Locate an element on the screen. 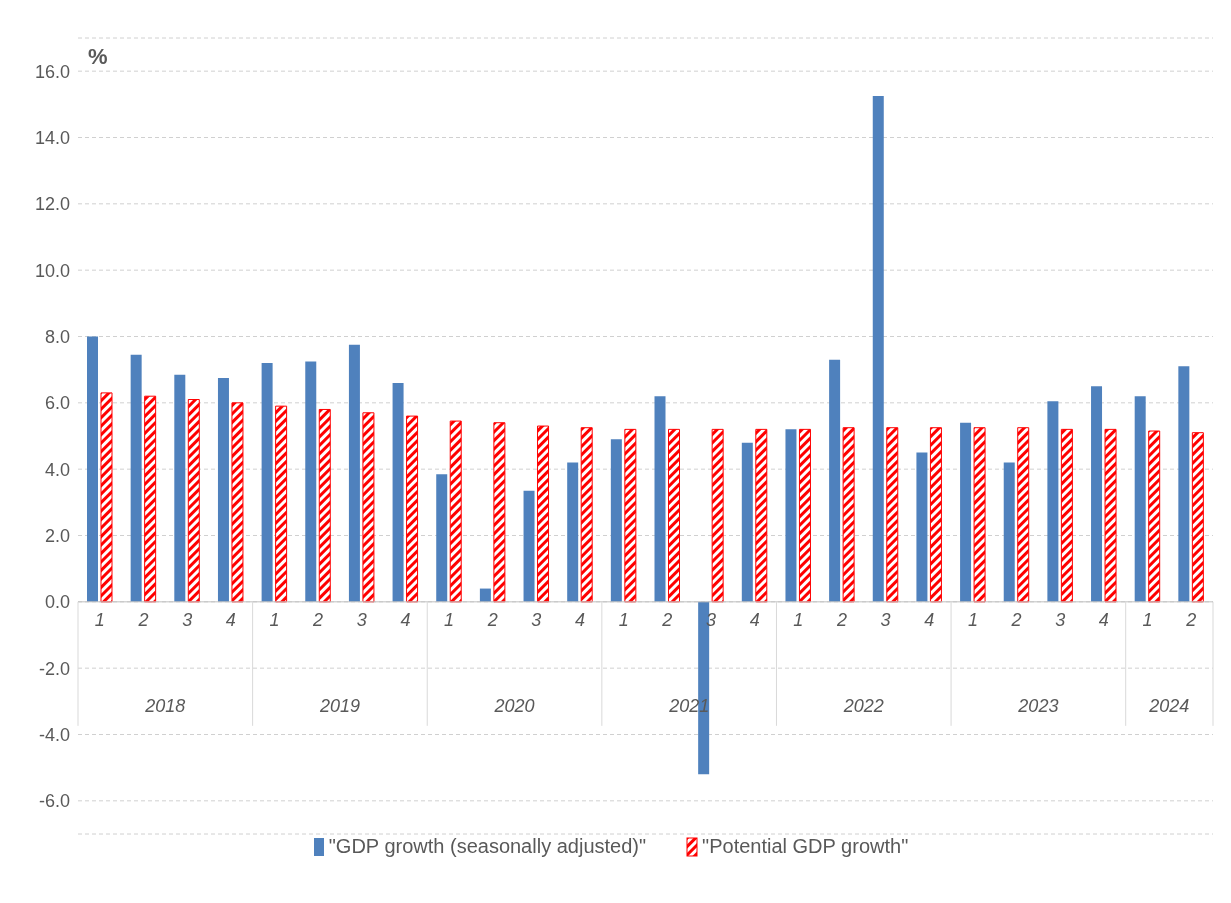 Image resolution: width=1231 pixels, height=903 pixels. y-axis-title: % is located at coordinates (98, 56).